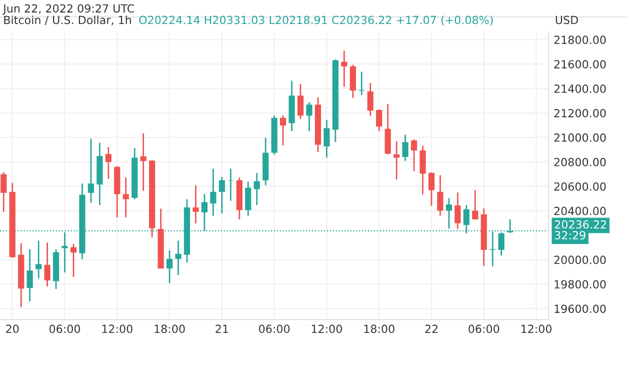 The height and width of the screenshot is (376, 627). Describe the element at coordinates (580, 224) in the screenshot. I see `ref-line-label: 20236.22` at that location.